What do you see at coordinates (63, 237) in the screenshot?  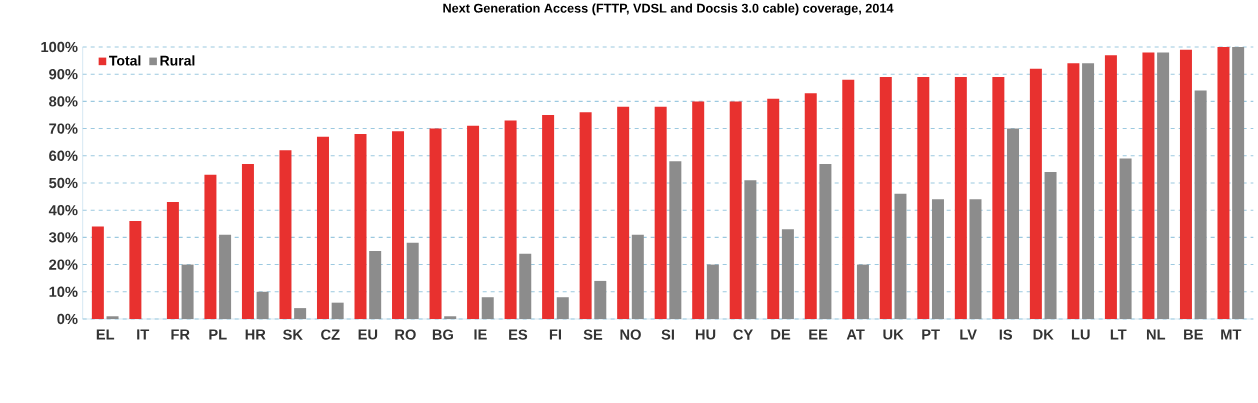 I see `y-tick-label: 30%` at bounding box center [63, 237].